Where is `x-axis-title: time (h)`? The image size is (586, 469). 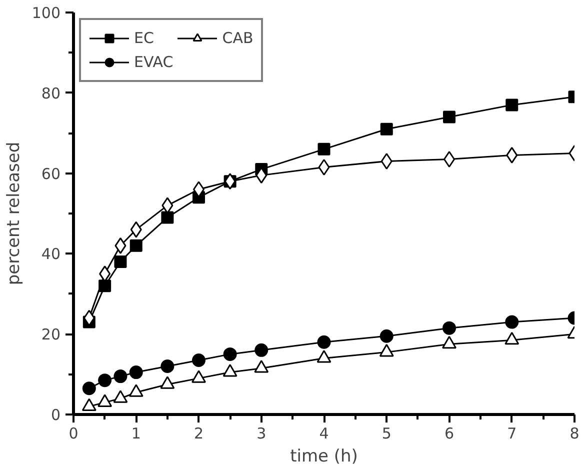 x-axis-title: time (h) is located at coordinates (324, 456).